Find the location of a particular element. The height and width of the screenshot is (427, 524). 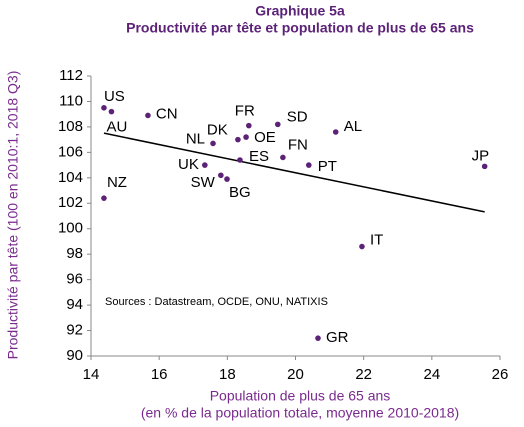

point-label: US is located at coordinates (114, 96).